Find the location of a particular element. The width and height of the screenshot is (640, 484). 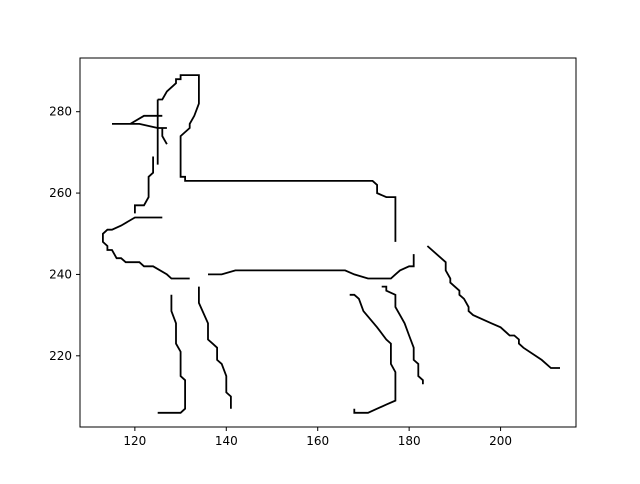

x-tick-label: 200 is located at coordinates (500, 441).